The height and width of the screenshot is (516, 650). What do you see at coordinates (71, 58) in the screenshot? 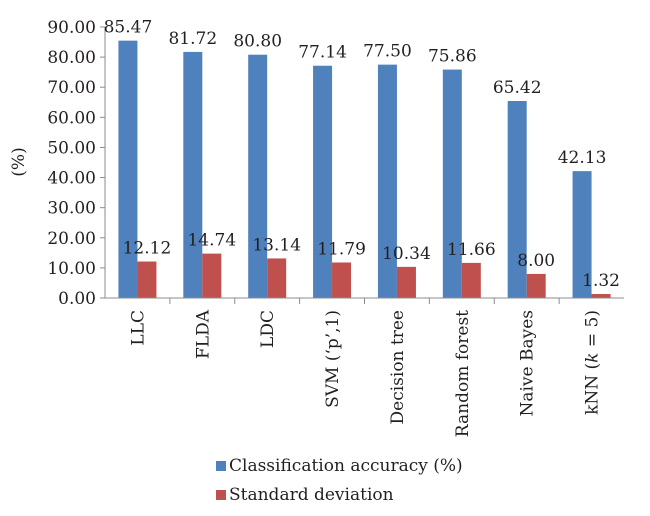
I see `y-tick-label: 80.00` at bounding box center [71, 58].